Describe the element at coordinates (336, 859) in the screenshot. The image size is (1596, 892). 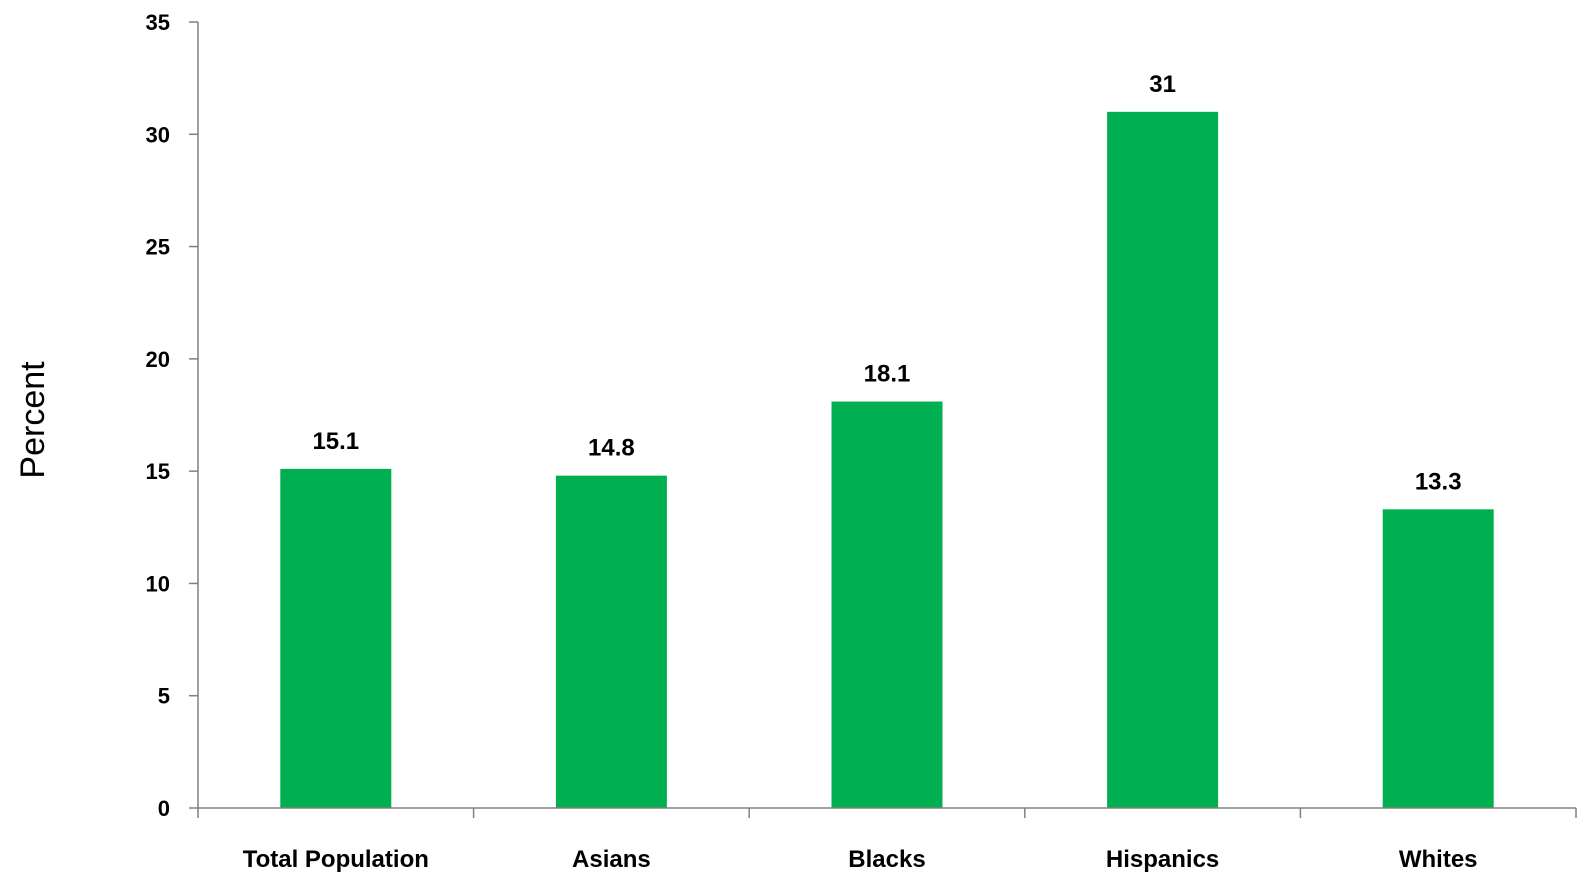
I see `x-tick-label: Total Population` at that location.